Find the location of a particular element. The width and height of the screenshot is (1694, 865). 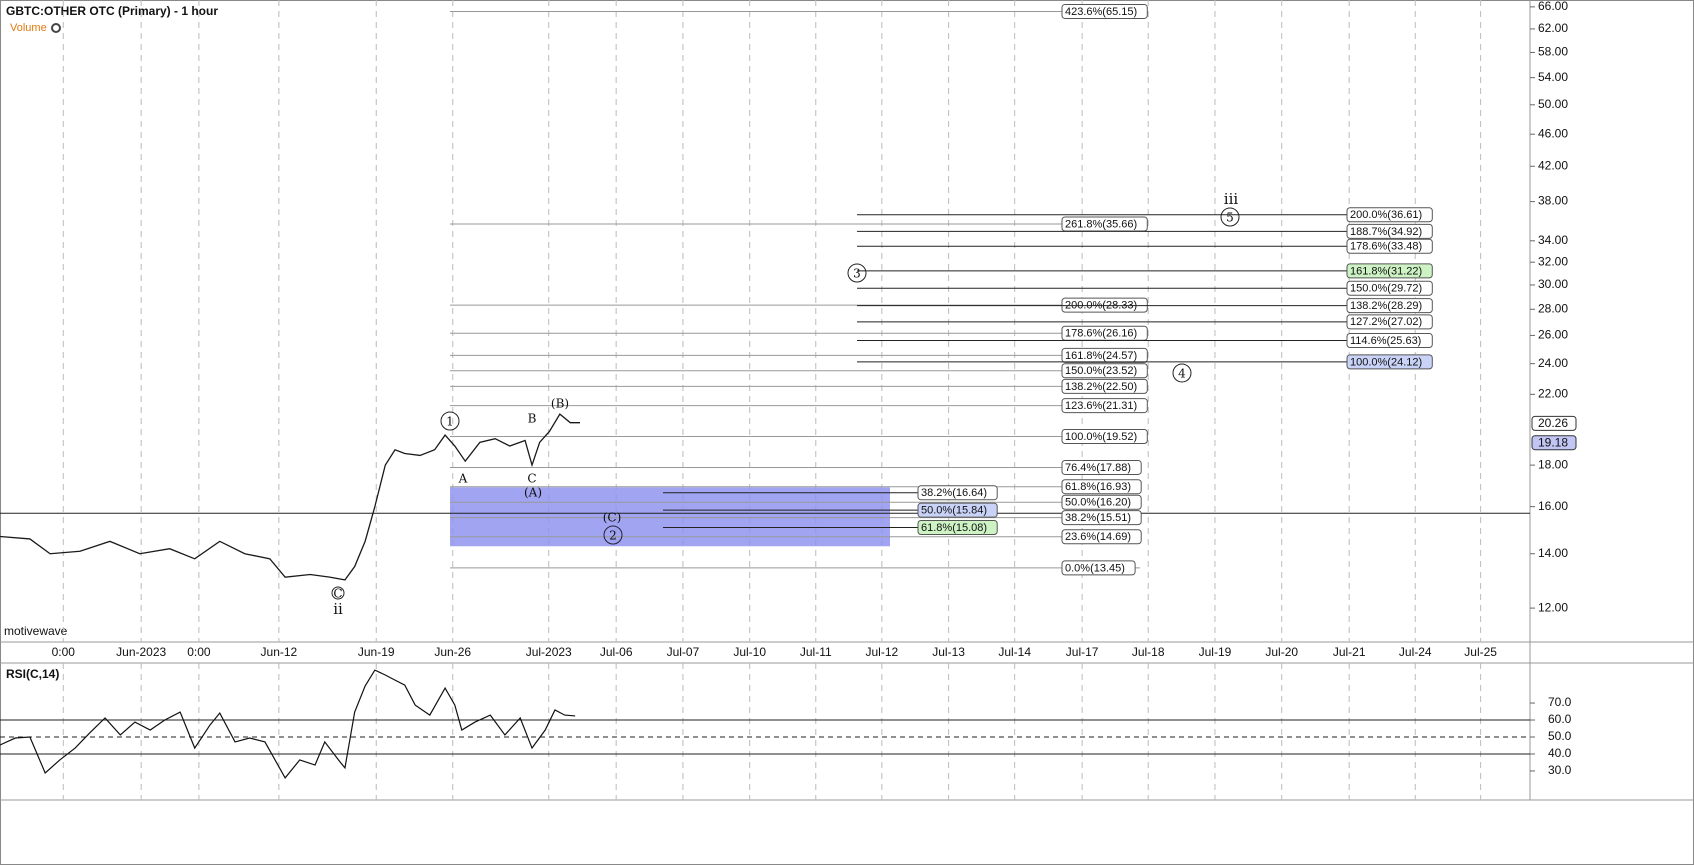

chart-title: GBTC:OTHER OTC (Primary) - 1 hour is located at coordinates (112, 11).